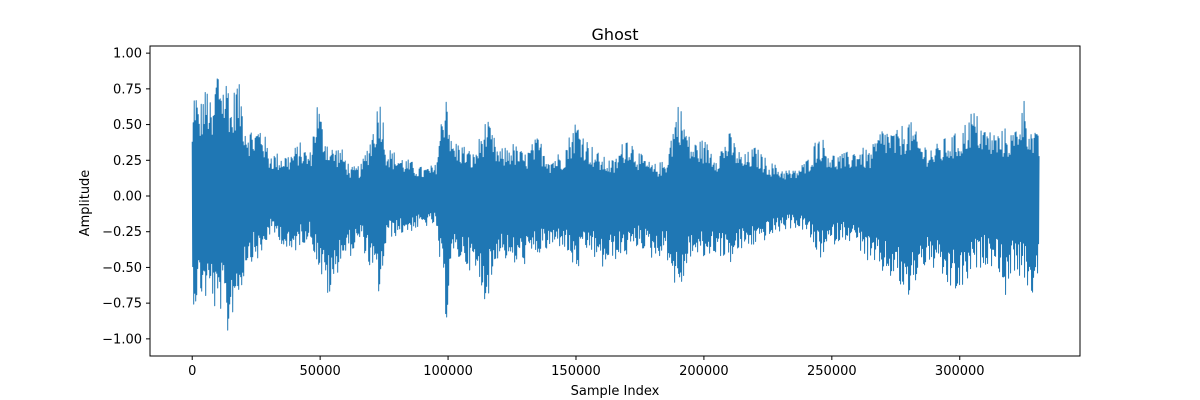 Image resolution: width=1200 pixels, height=400 pixels. What do you see at coordinates (122, 232) in the screenshot?
I see `y-tick-label: −0.25` at bounding box center [122, 232].